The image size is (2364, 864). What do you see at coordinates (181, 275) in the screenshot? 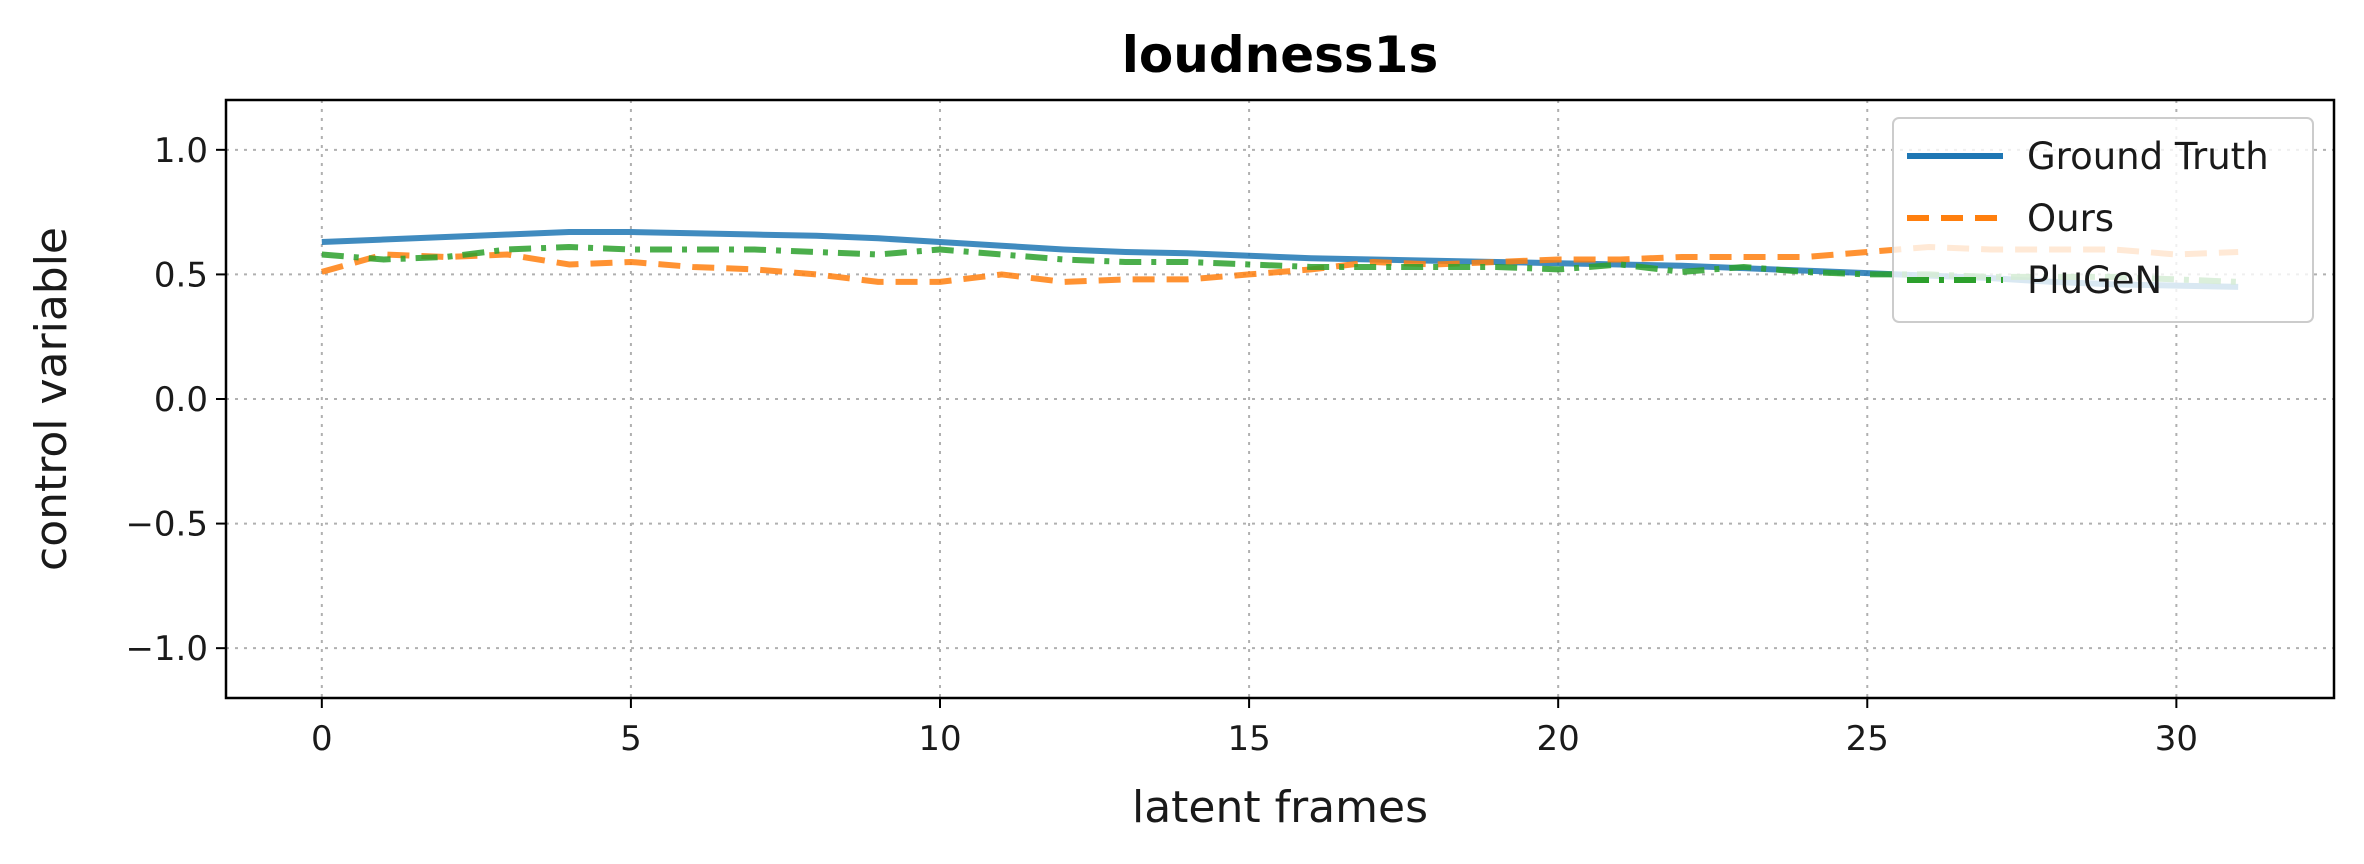
I see `y-tick-label: 0.5` at bounding box center [181, 275].